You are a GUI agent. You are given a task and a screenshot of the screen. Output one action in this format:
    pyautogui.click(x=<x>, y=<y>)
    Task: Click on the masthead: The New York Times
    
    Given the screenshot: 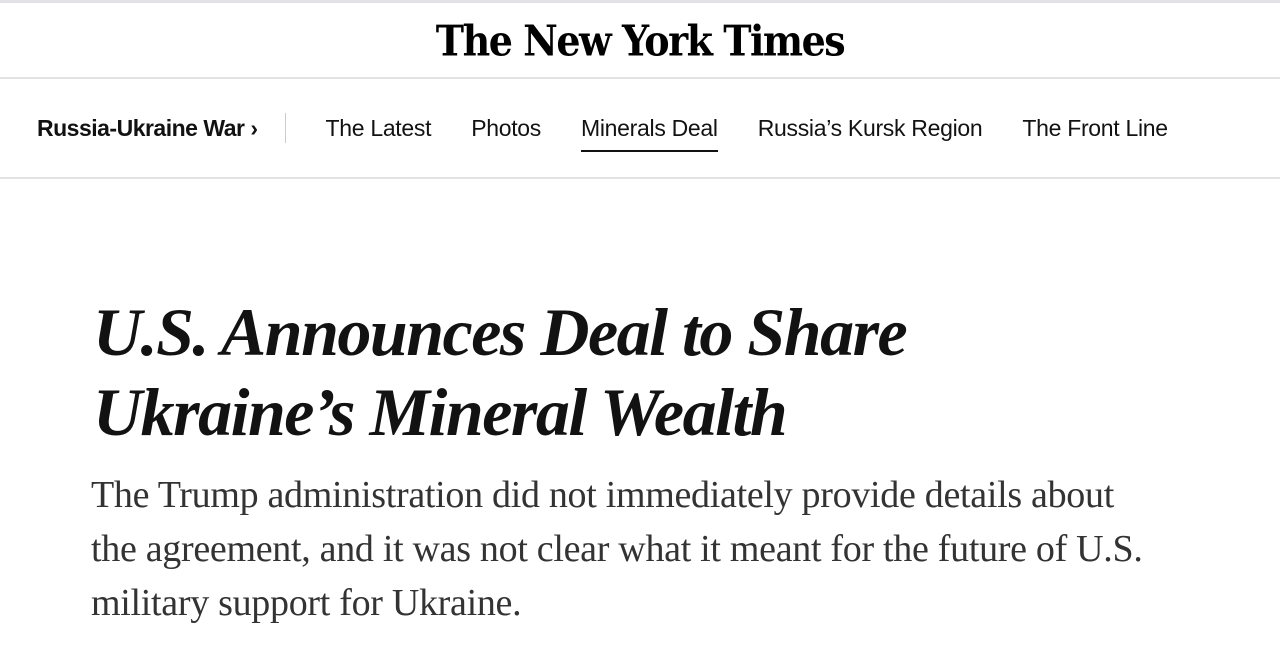 What is the action you would take?
    pyautogui.click(x=640, y=41)
    